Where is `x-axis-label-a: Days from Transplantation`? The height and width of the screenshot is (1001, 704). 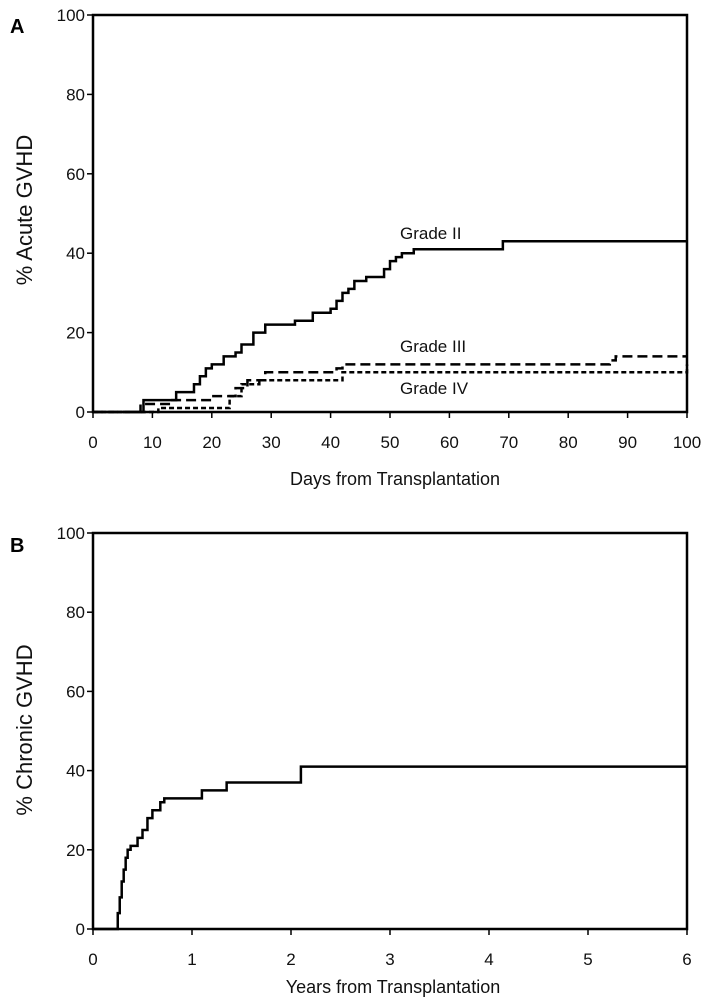 x-axis-label-a: Days from Transplantation is located at coordinates (395, 479).